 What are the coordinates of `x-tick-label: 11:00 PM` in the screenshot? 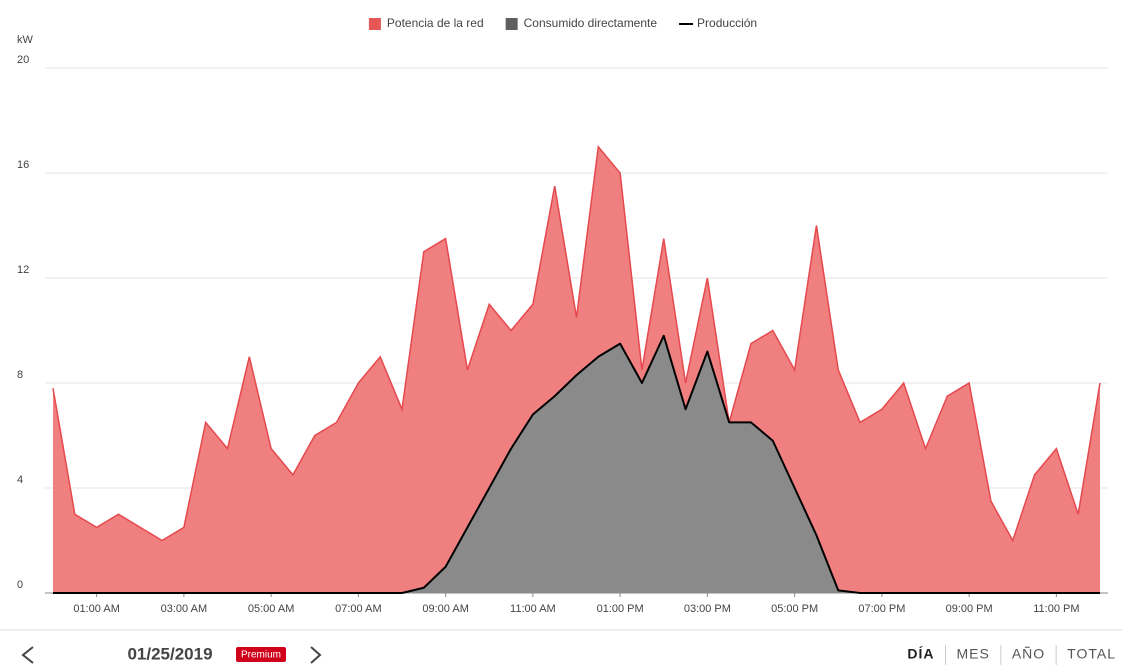 It's located at (1056, 609).